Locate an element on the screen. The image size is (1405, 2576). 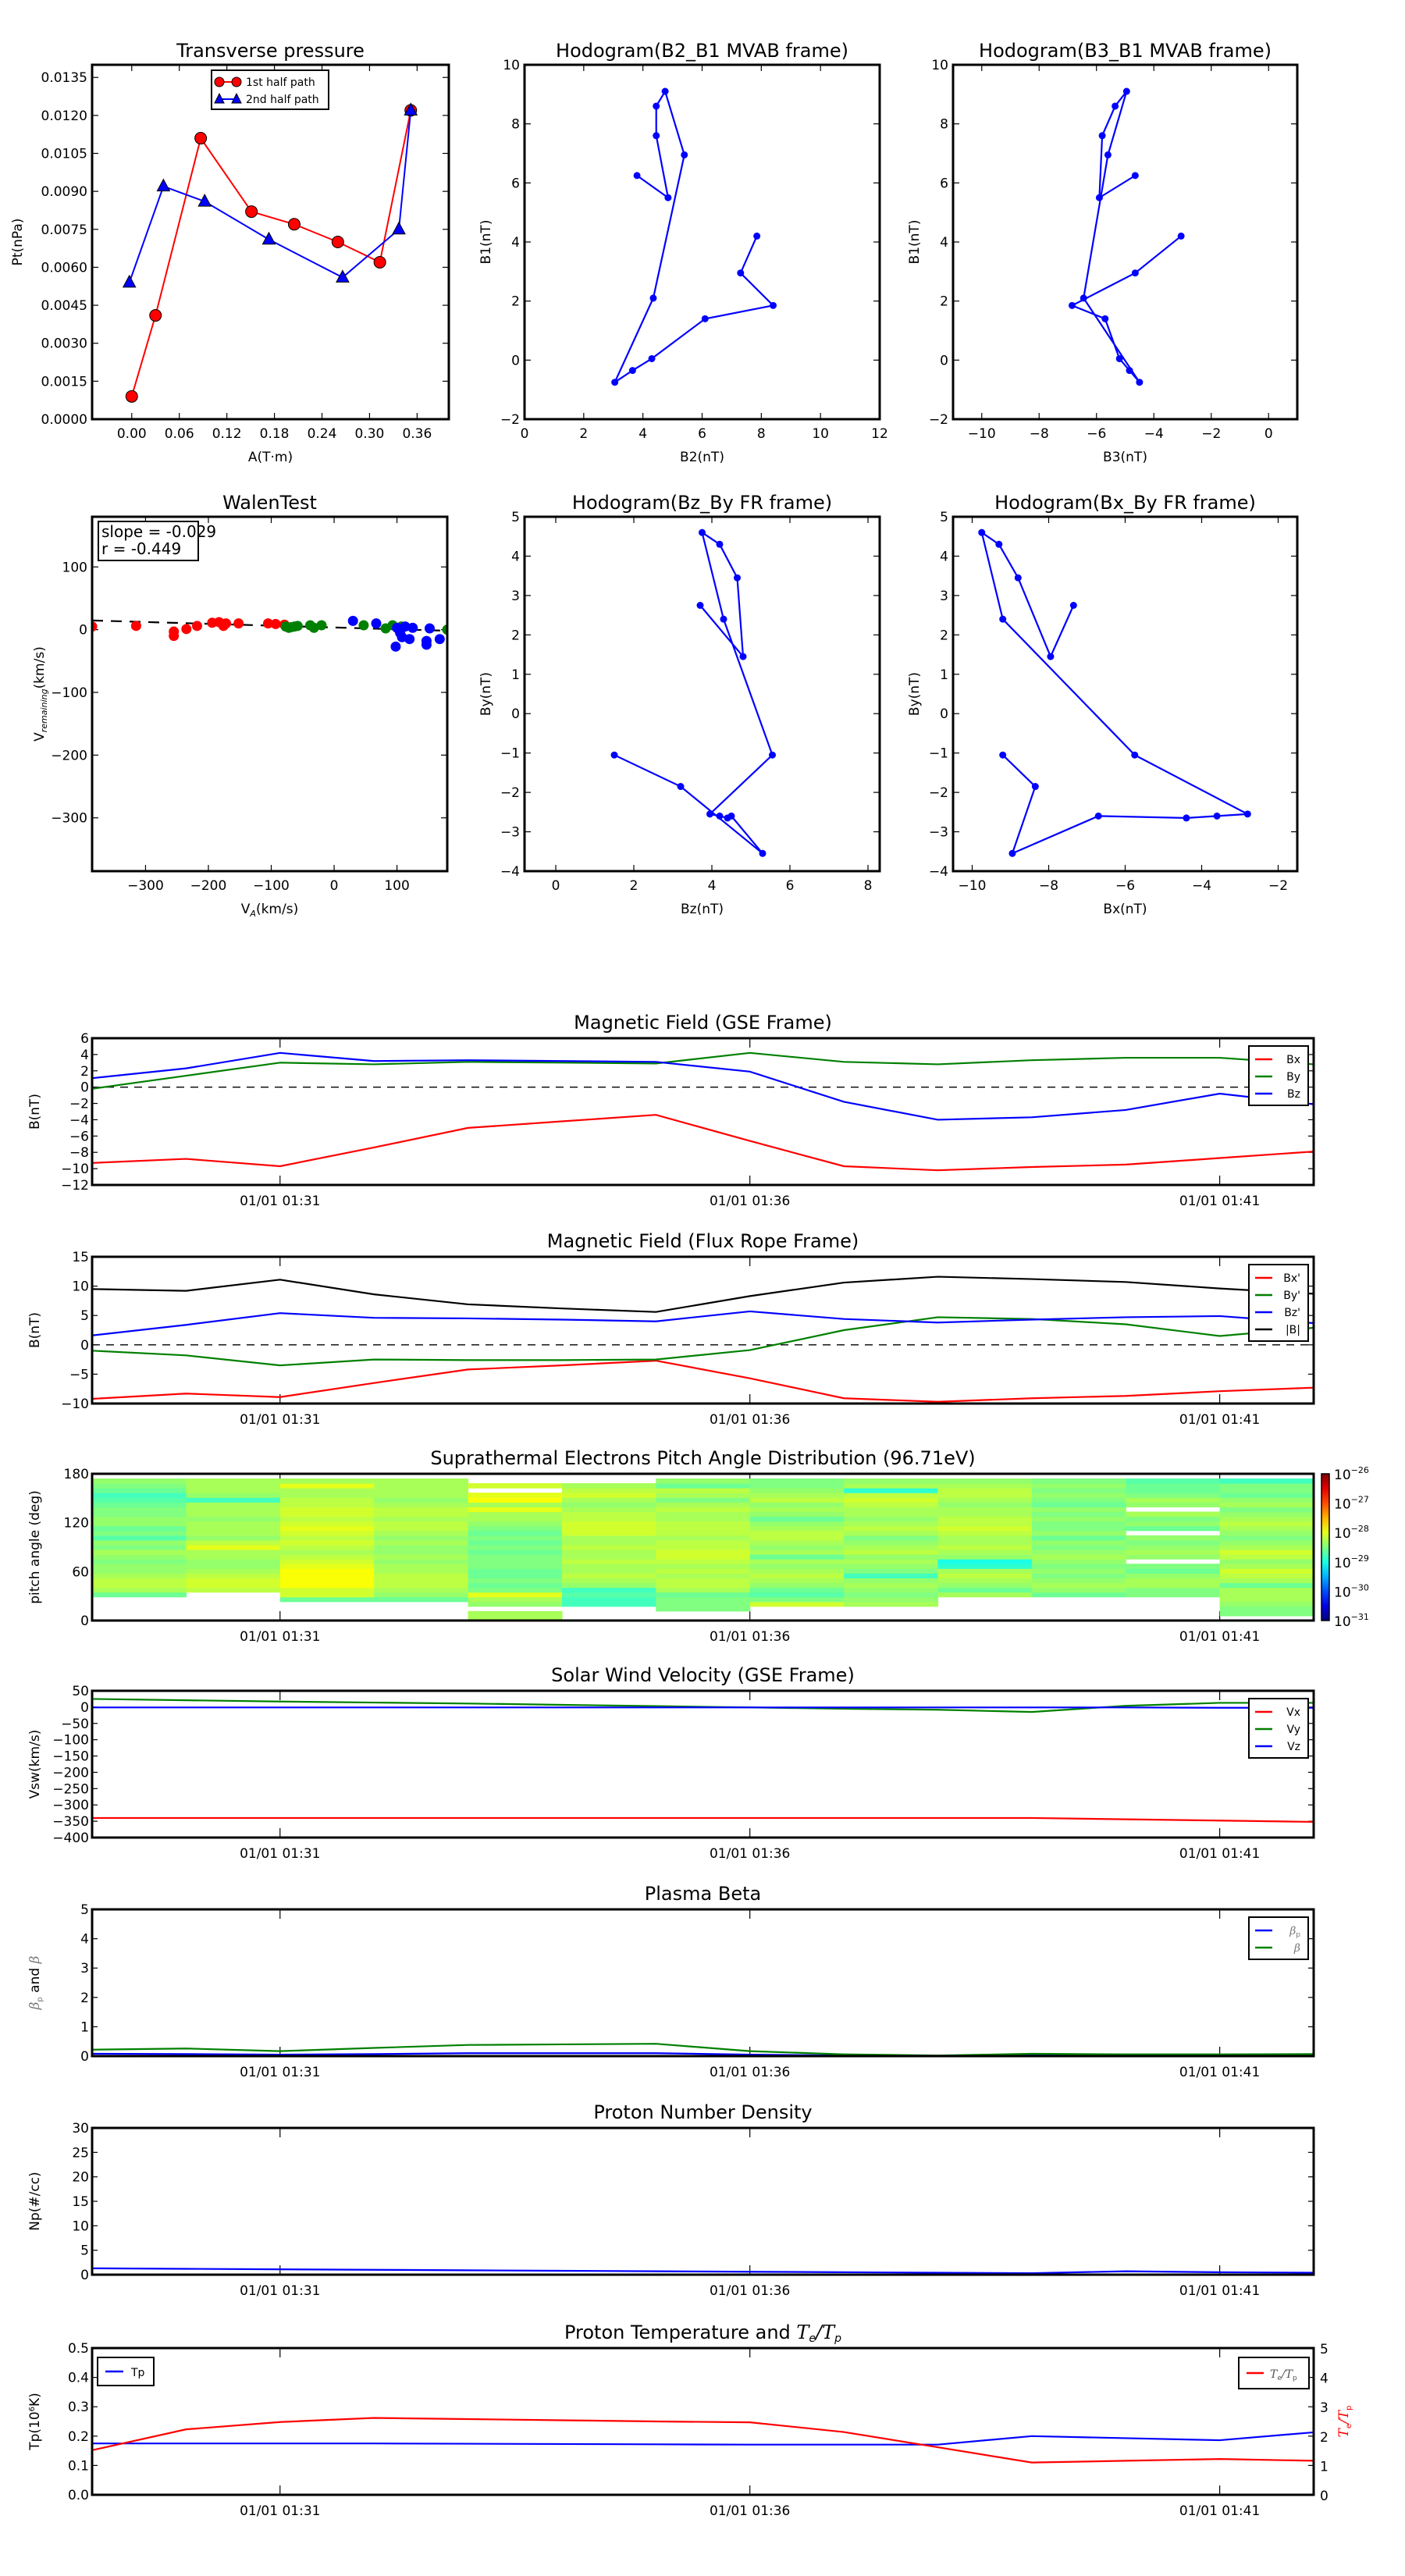
x-tick-label: 01/01 01:31 is located at coordinates (280, 1201).